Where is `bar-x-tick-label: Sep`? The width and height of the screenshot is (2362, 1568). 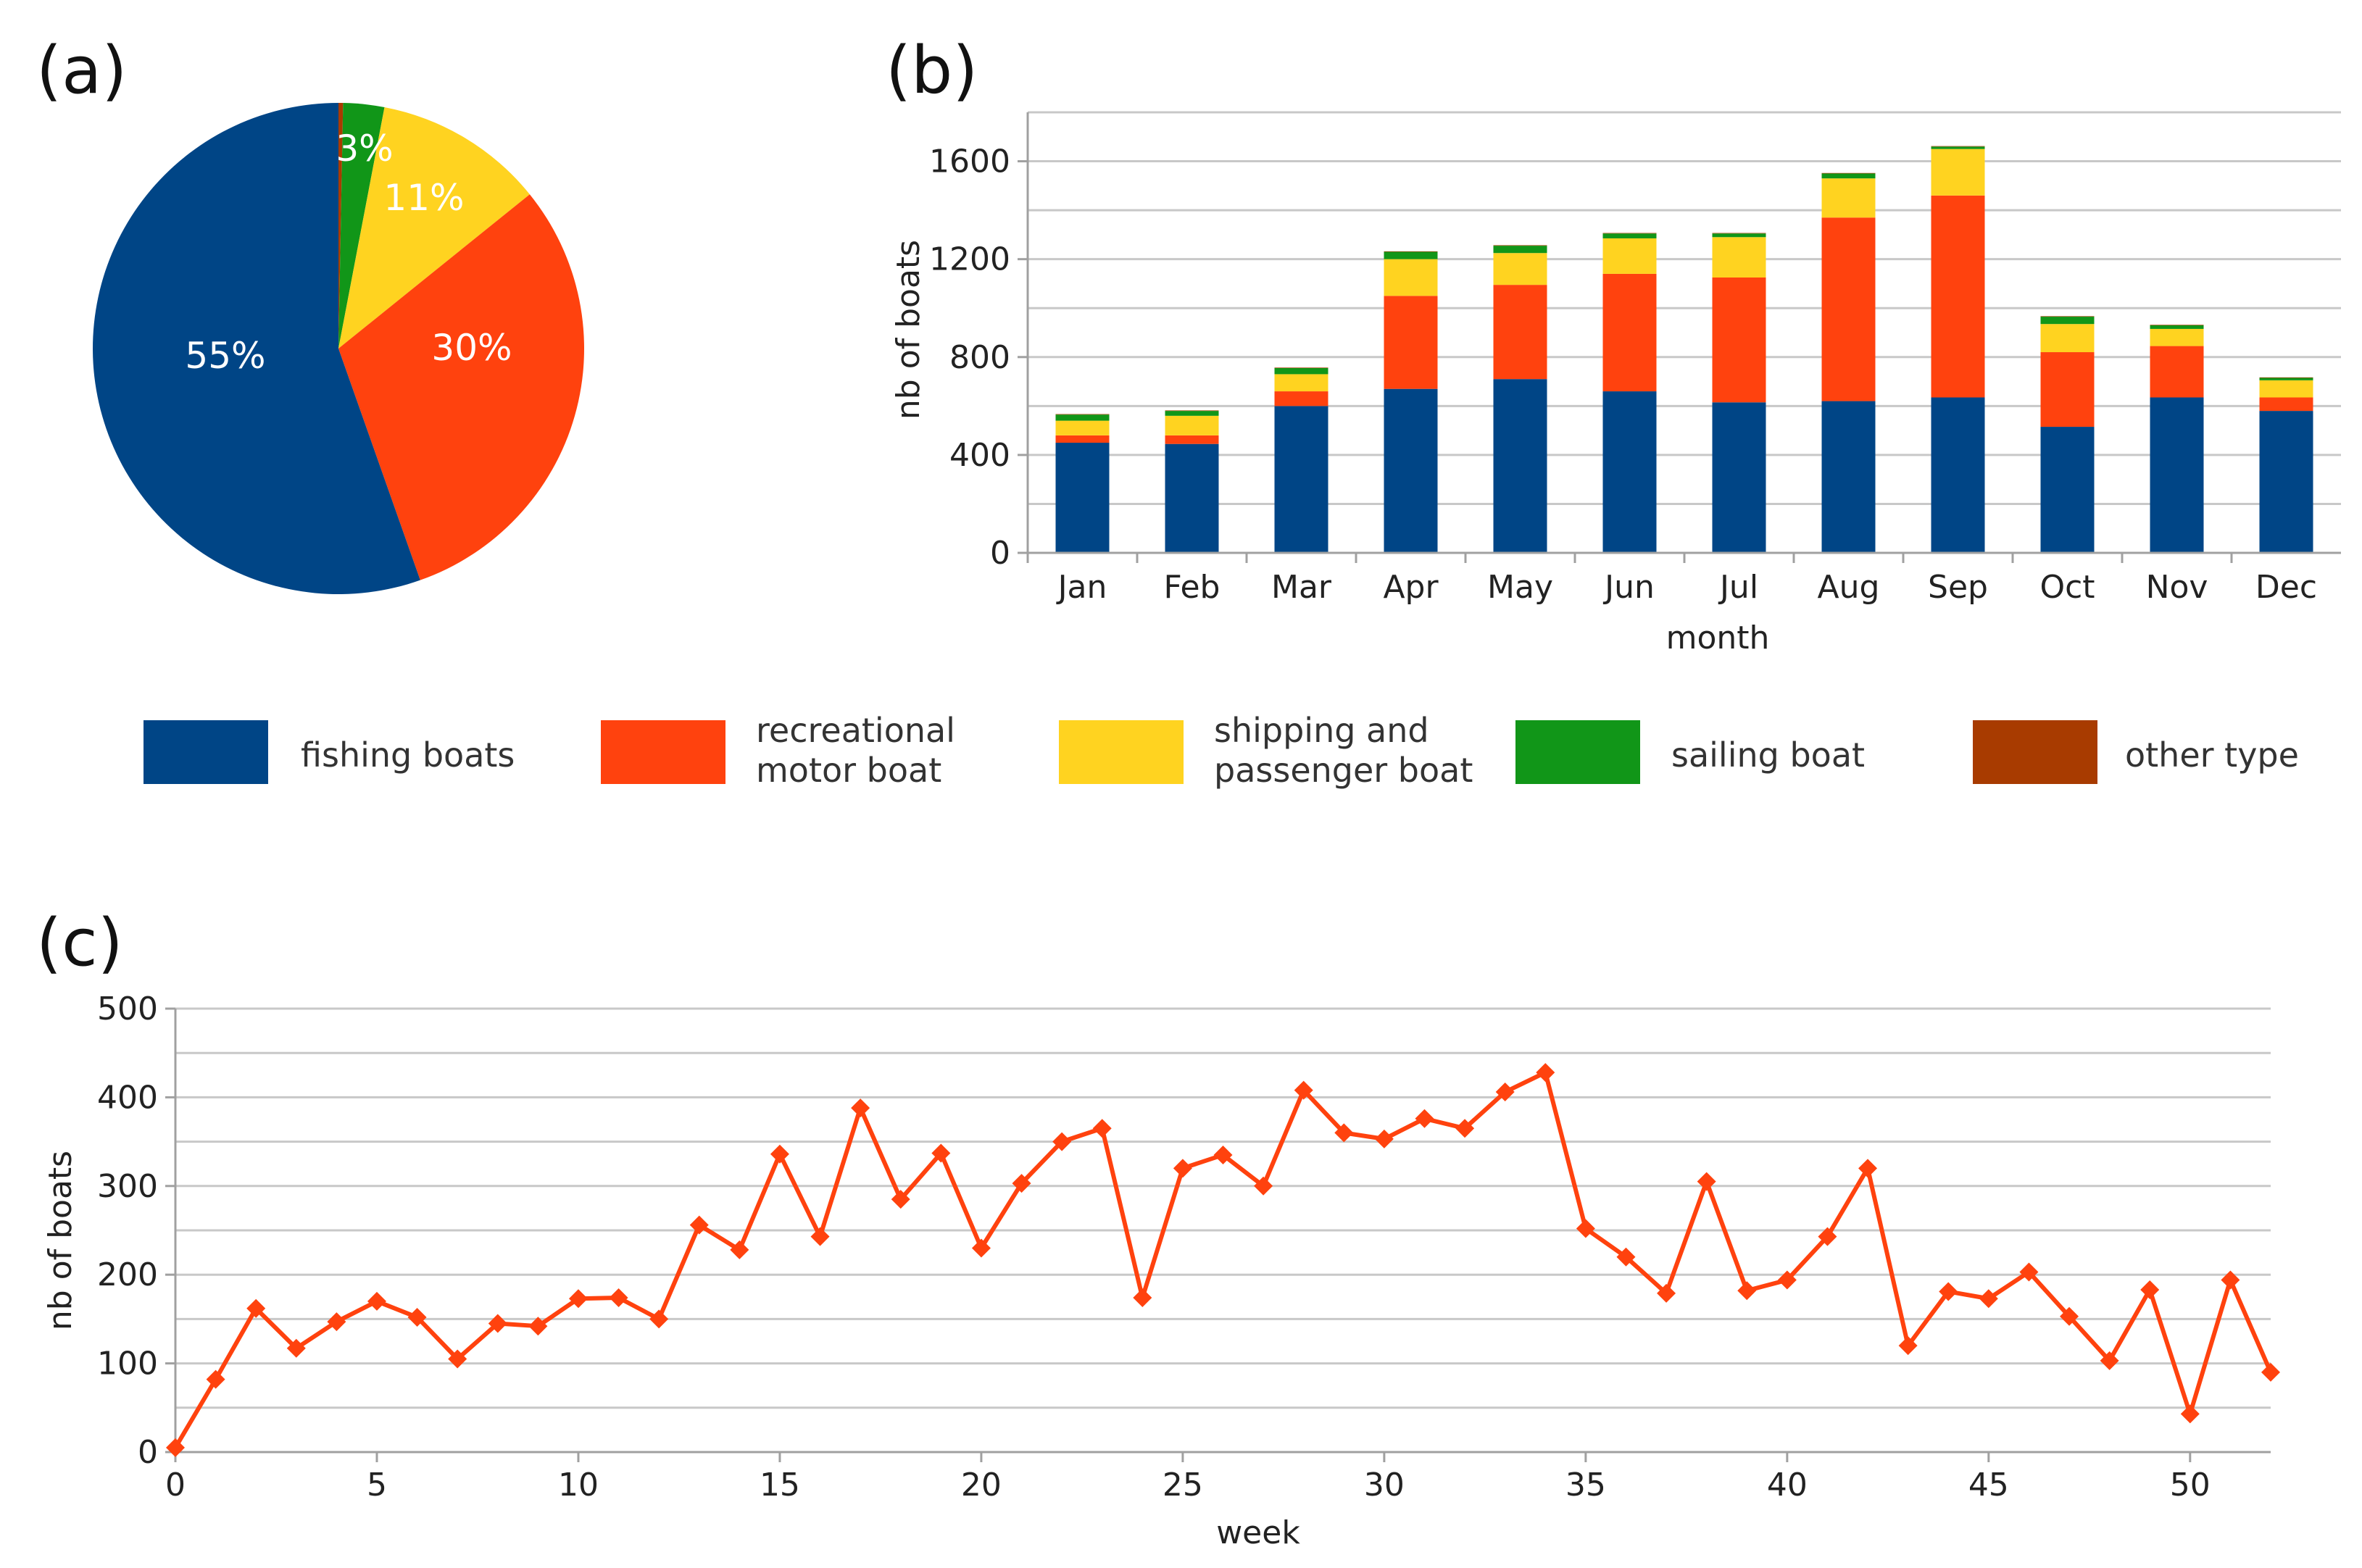 bar-x-tick-label: Sep is located at coordinates (1958, 587).